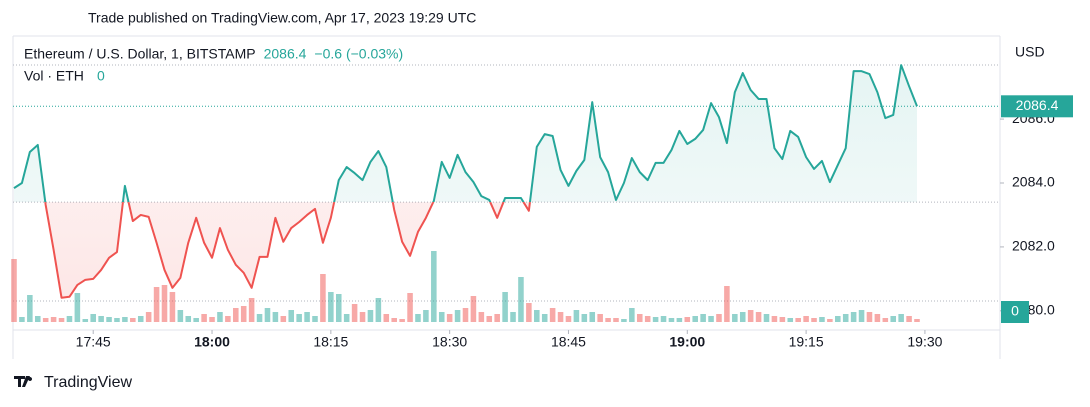  Describe the element at coordinates (449, 342) in the screenshot. I see `x-tick-label: 18:30` at that location.